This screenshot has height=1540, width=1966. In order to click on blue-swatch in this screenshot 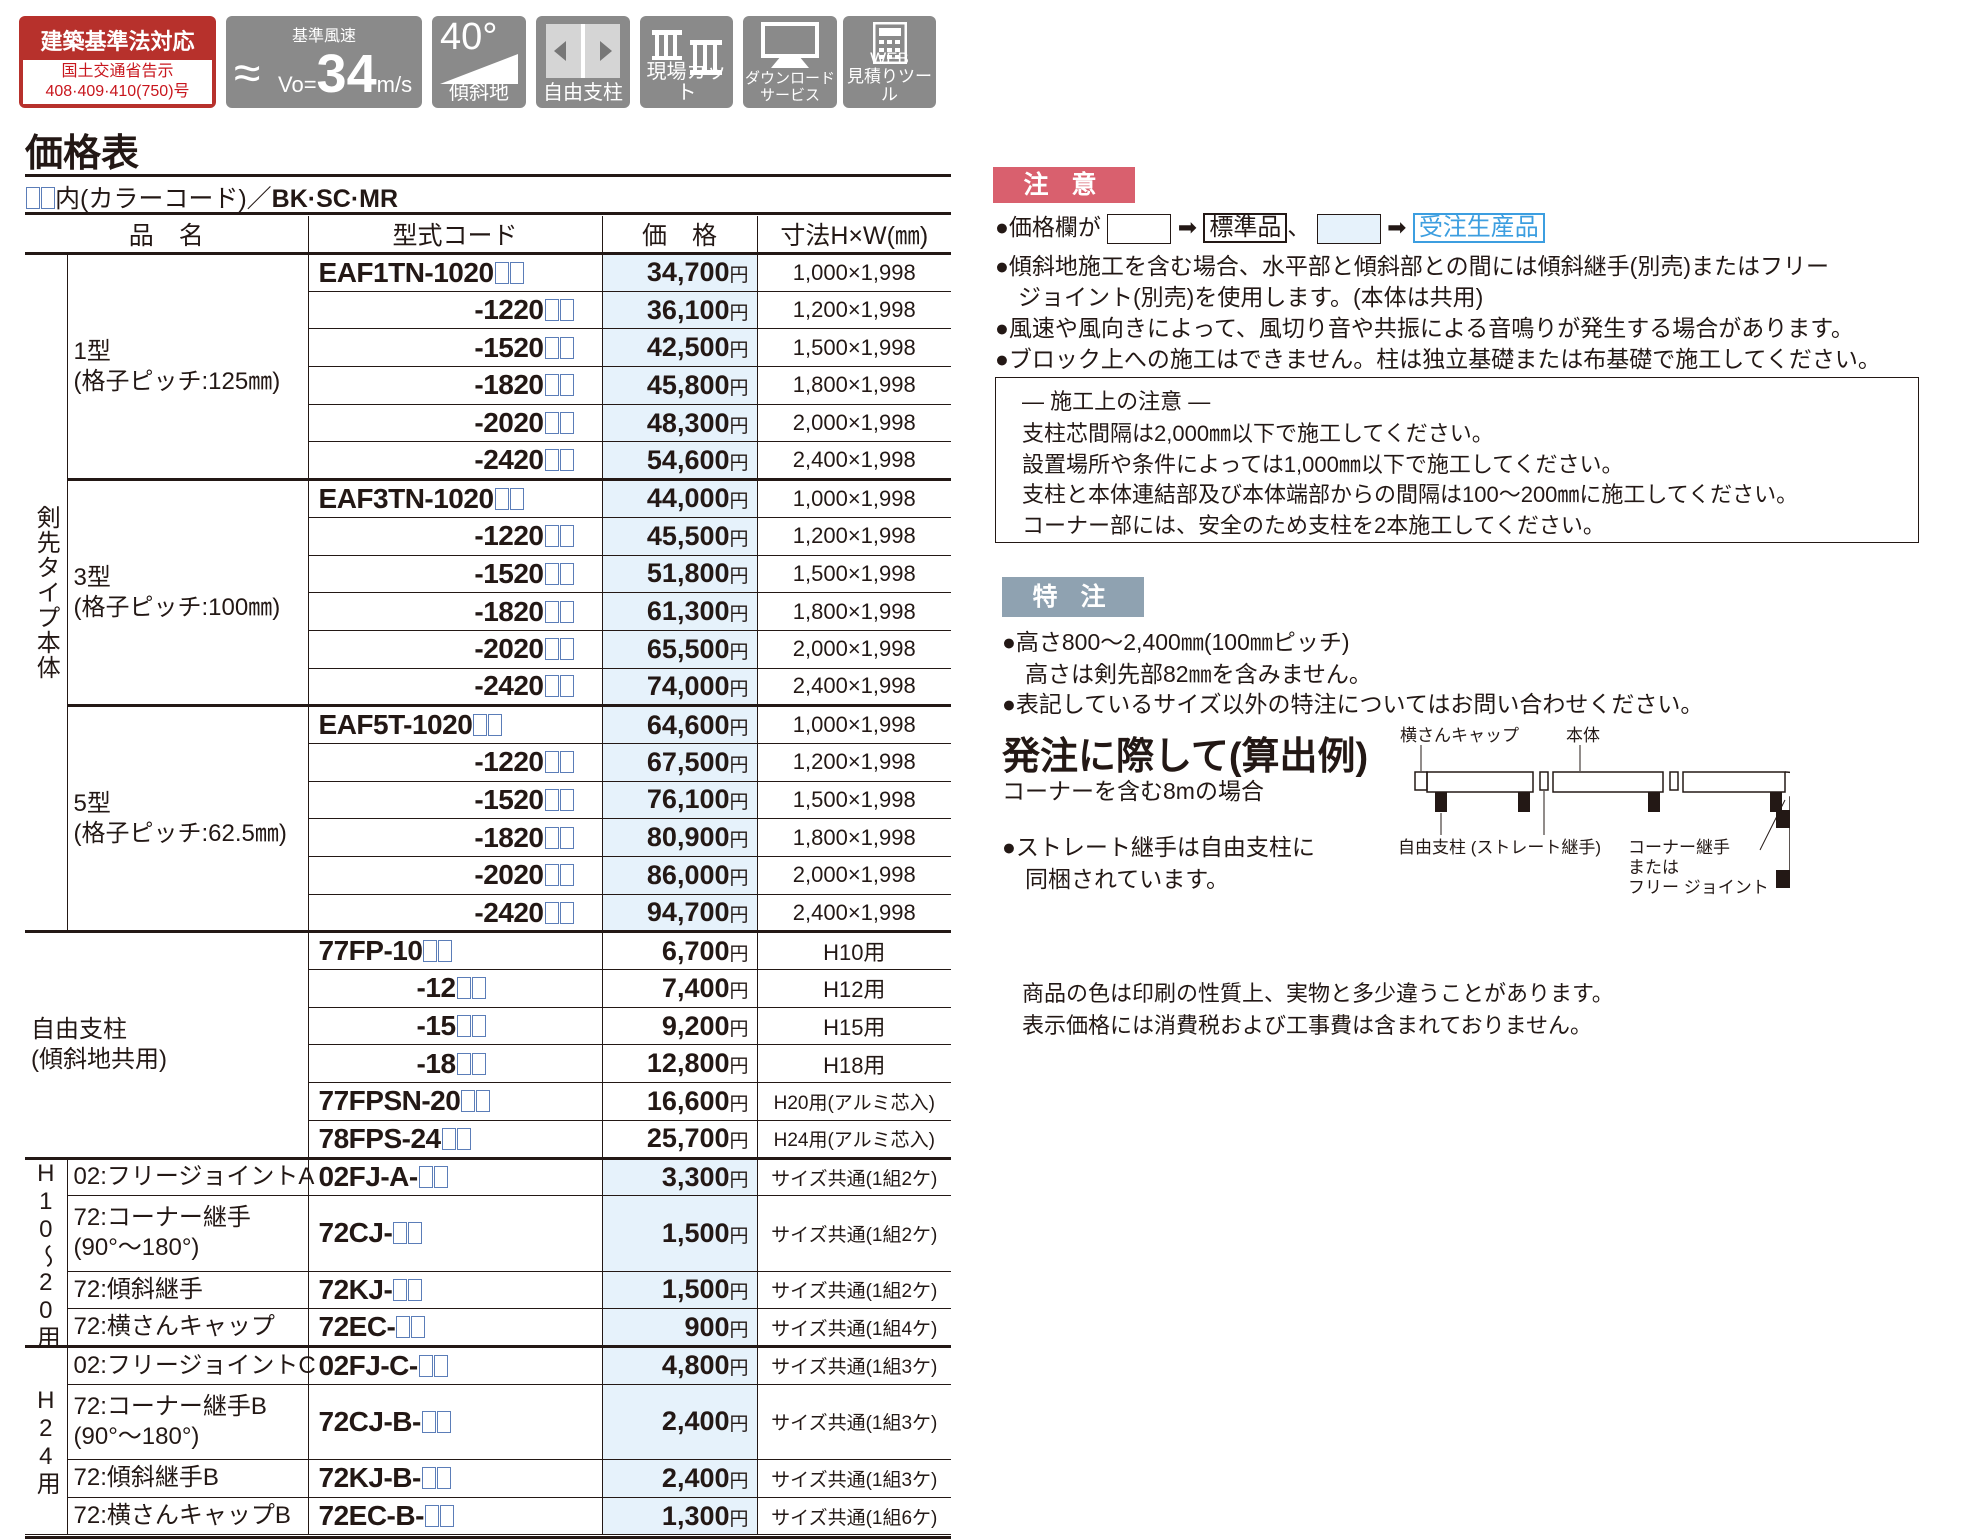, I will do `click(1348, 228)`.